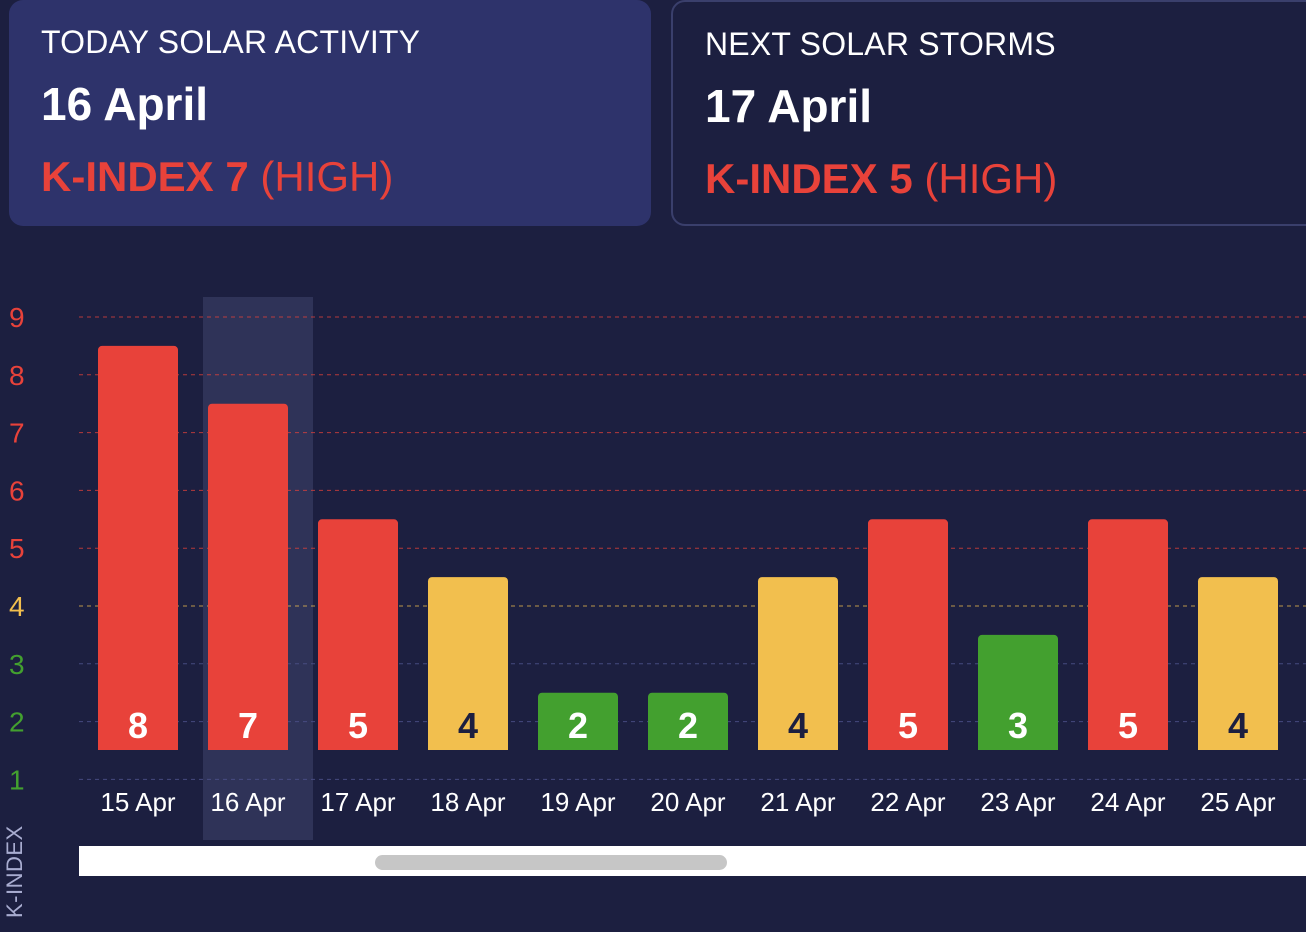 The width and height of the screenshot is (1306, 932). I want to click on today-k-index: K-INDEX 7 (HIGH), so click(330, 177).